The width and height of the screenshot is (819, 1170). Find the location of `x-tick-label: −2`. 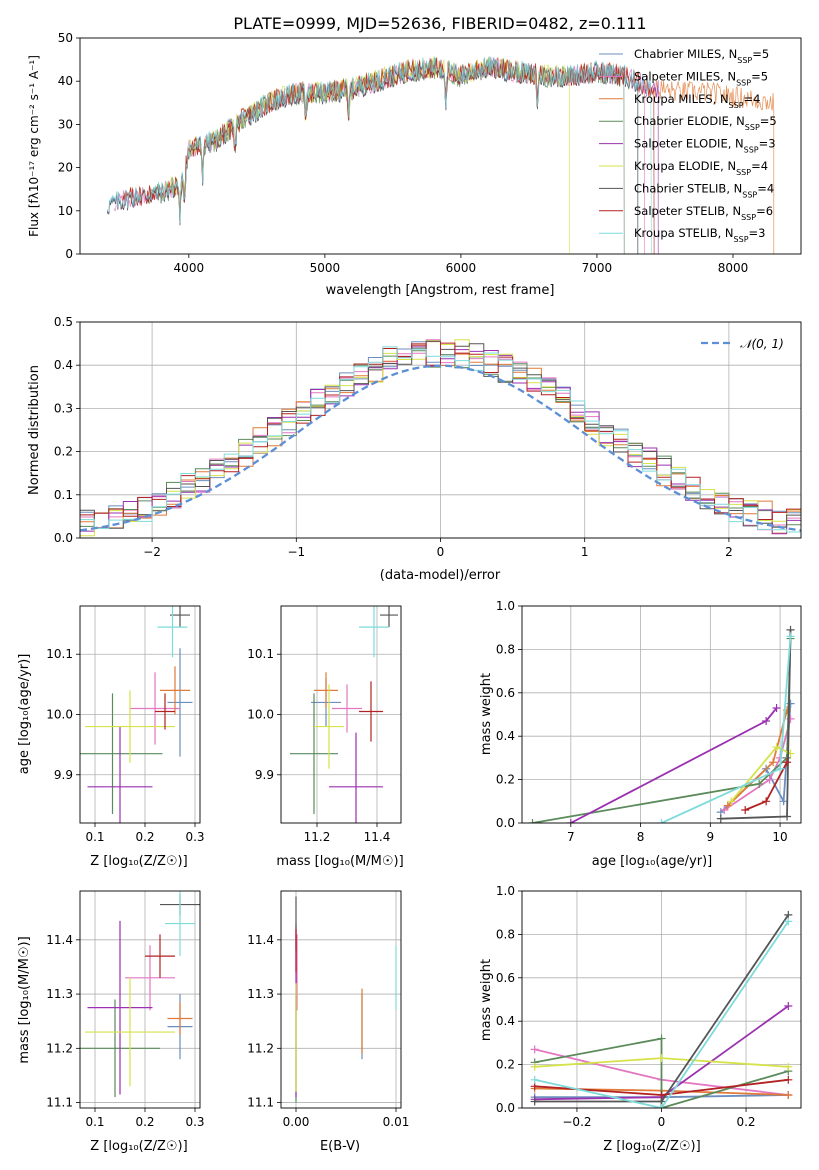

x-tick-label: −2 is located at coordinates (152, 552).